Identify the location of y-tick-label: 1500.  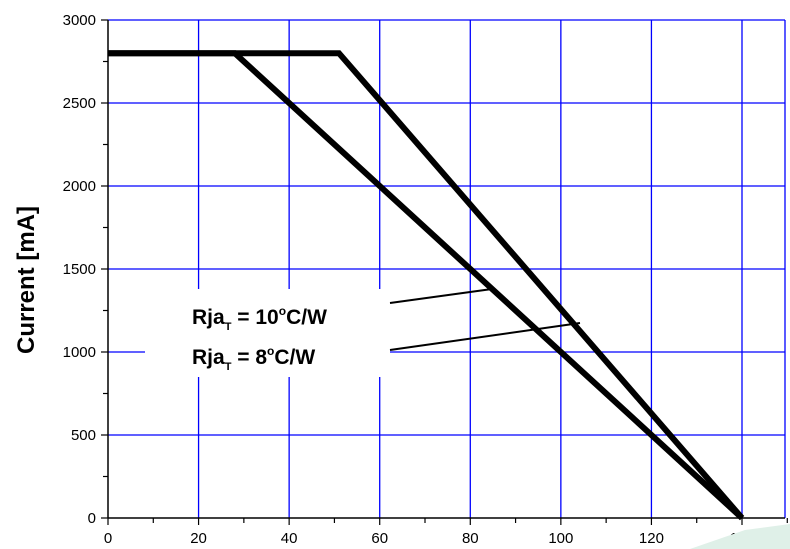
(79, 269).